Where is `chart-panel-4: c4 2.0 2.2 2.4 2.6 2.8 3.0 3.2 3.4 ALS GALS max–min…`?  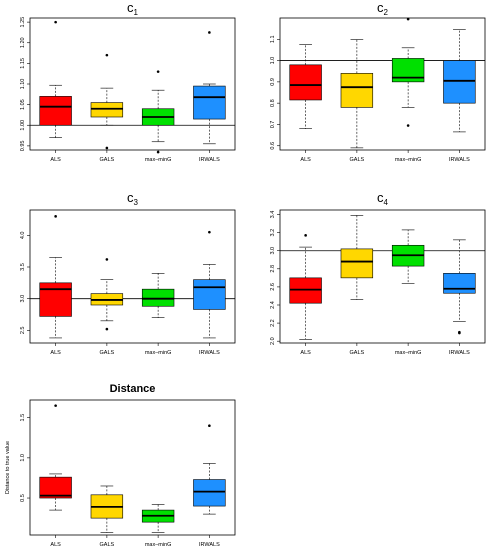 chart-panel-4: c4 2.0 2.2 2.4 2.6 2.8 3.0 3.2 3.4 ALS GALS max–min… is located at coordinates (378, 273).